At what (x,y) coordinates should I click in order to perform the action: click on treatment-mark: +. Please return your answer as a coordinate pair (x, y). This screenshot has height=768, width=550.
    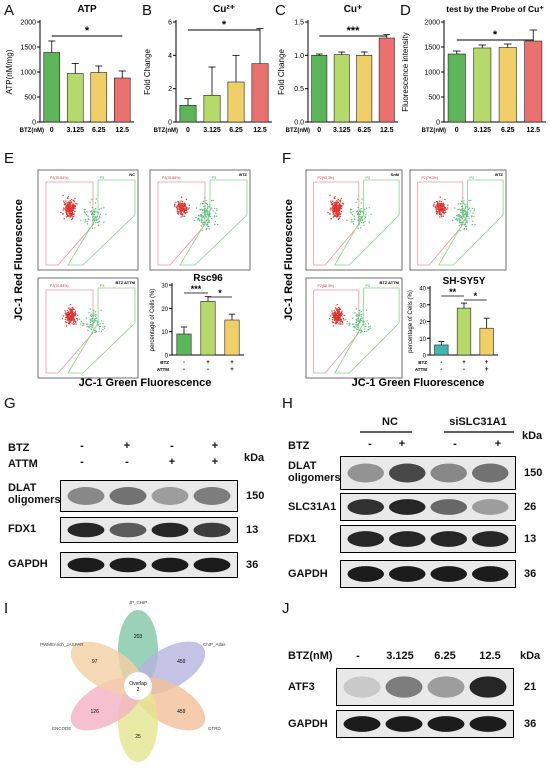
    Looking at the image, I should click on (208, 363).